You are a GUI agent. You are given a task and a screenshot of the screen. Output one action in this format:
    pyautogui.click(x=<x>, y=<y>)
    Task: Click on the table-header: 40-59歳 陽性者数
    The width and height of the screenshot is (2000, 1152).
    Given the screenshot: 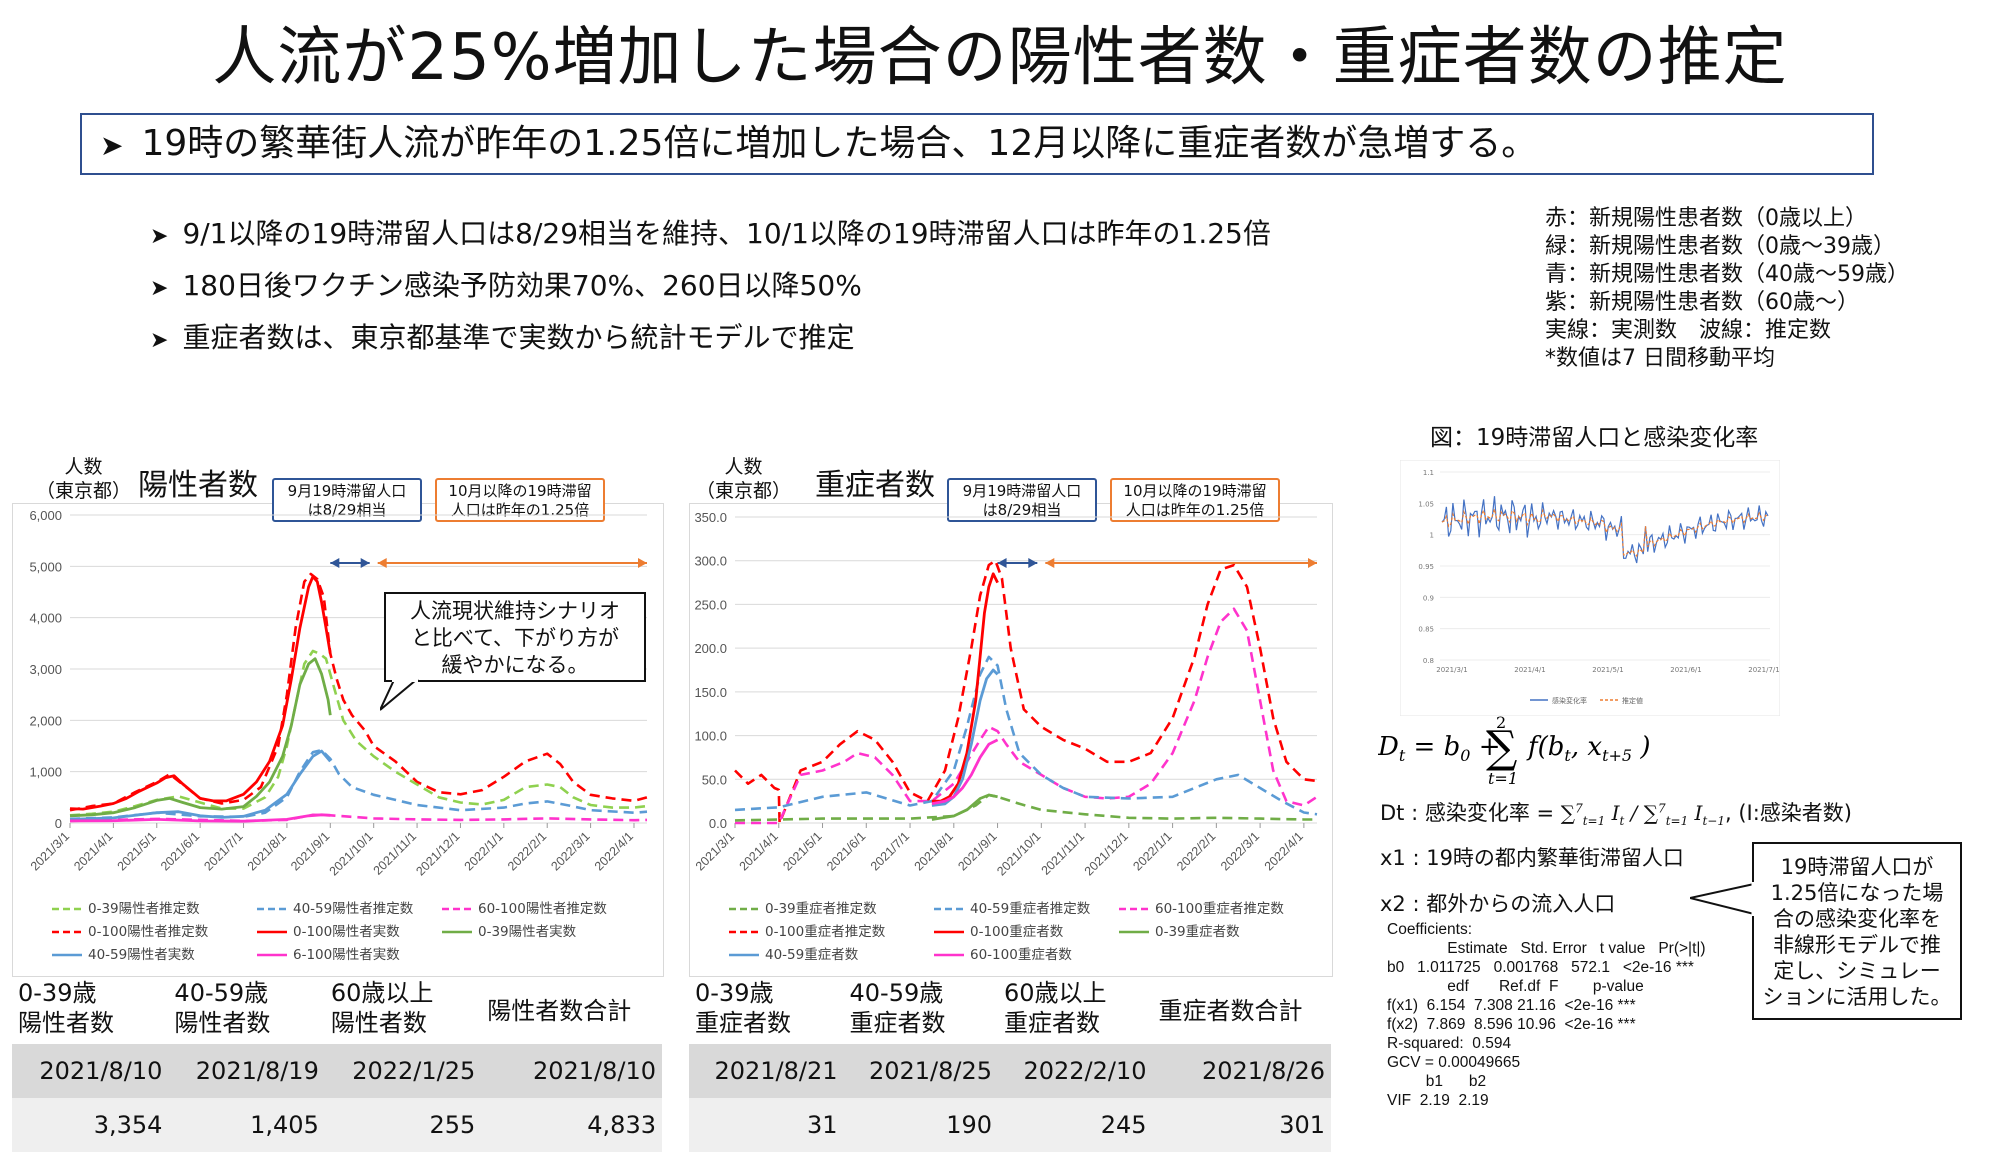 What is the action you would take?
    pyautogui.click(x=246, y=1011)
    